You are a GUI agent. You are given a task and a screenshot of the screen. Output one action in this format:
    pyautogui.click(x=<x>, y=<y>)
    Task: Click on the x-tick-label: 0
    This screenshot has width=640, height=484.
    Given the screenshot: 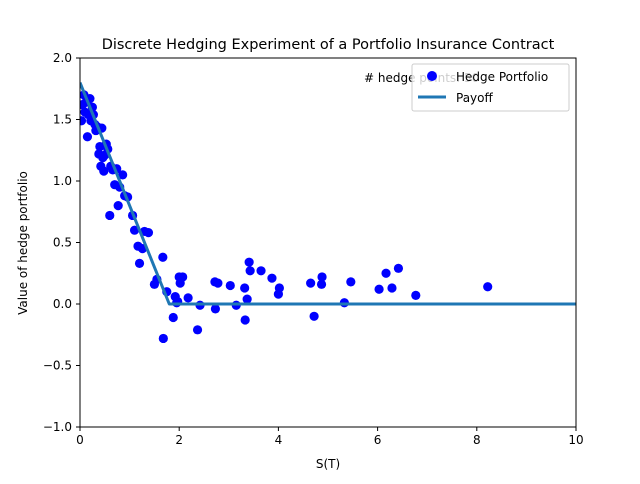 What is the action you would take?
    pyautogui.click(x=80, y=440)
    